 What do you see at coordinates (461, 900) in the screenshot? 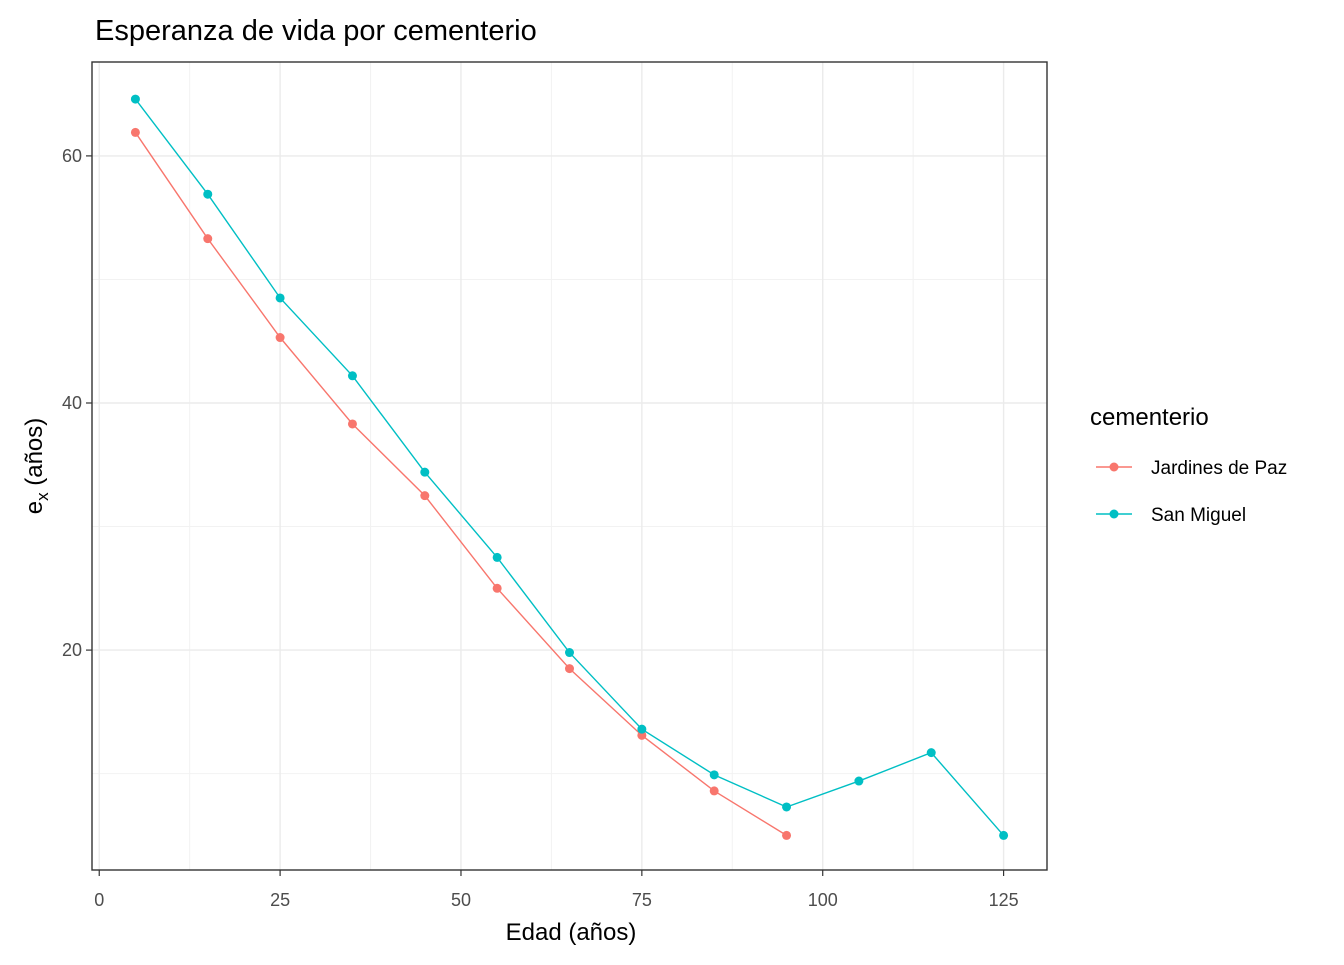
I see `x-tick-label: 50` at bounding box center [461, 900].